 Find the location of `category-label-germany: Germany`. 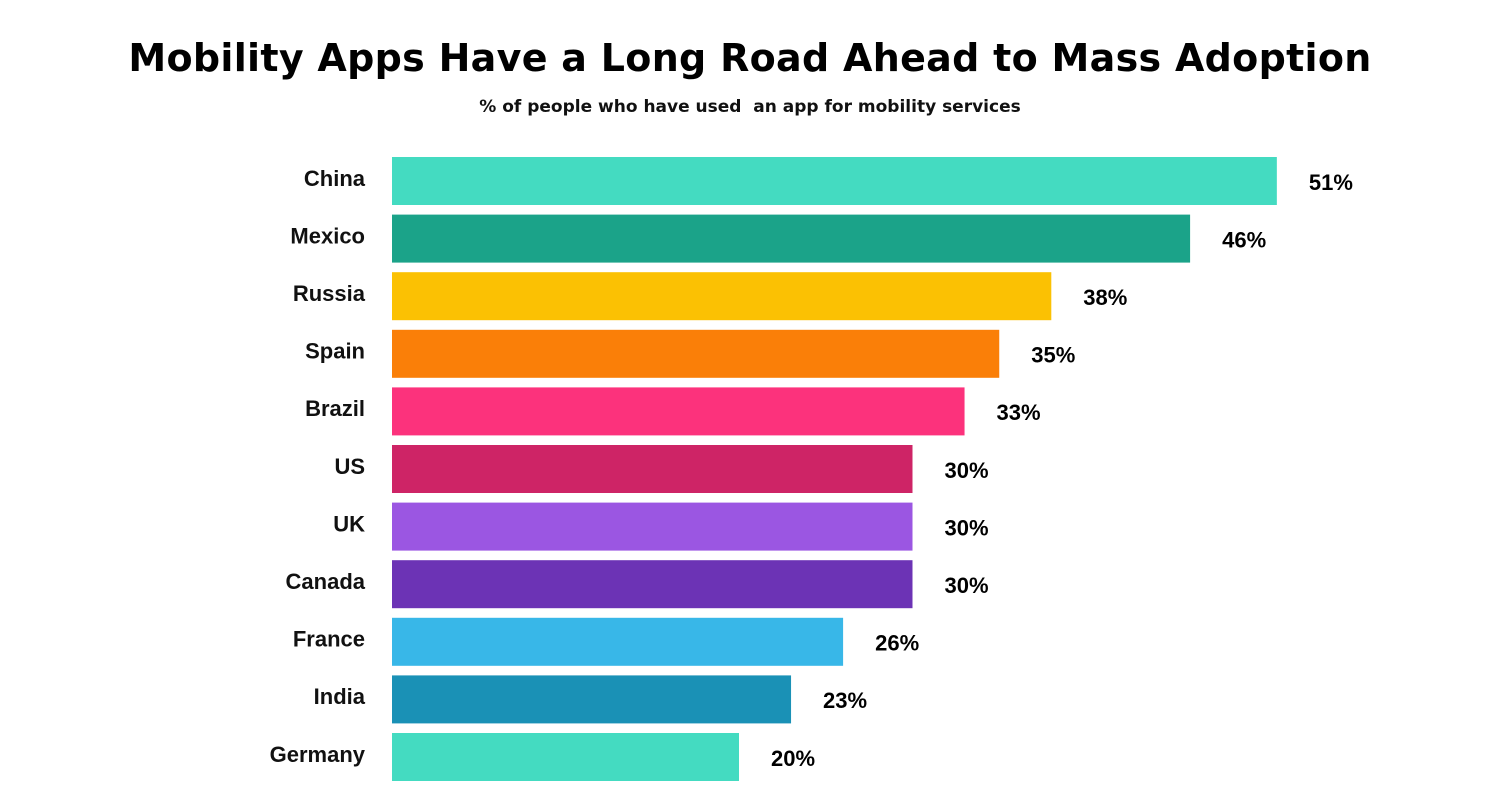

category-label-germany: Germany is located at coordinates (318, 754).